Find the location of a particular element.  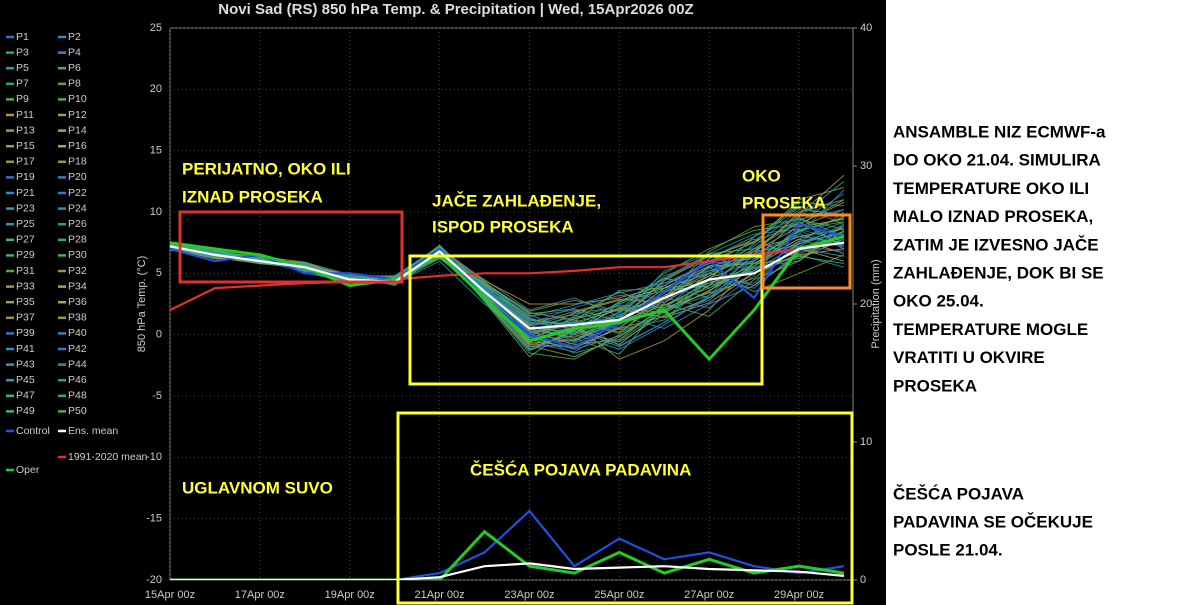

legend-label: P29 is located at coordinates (25, 255).